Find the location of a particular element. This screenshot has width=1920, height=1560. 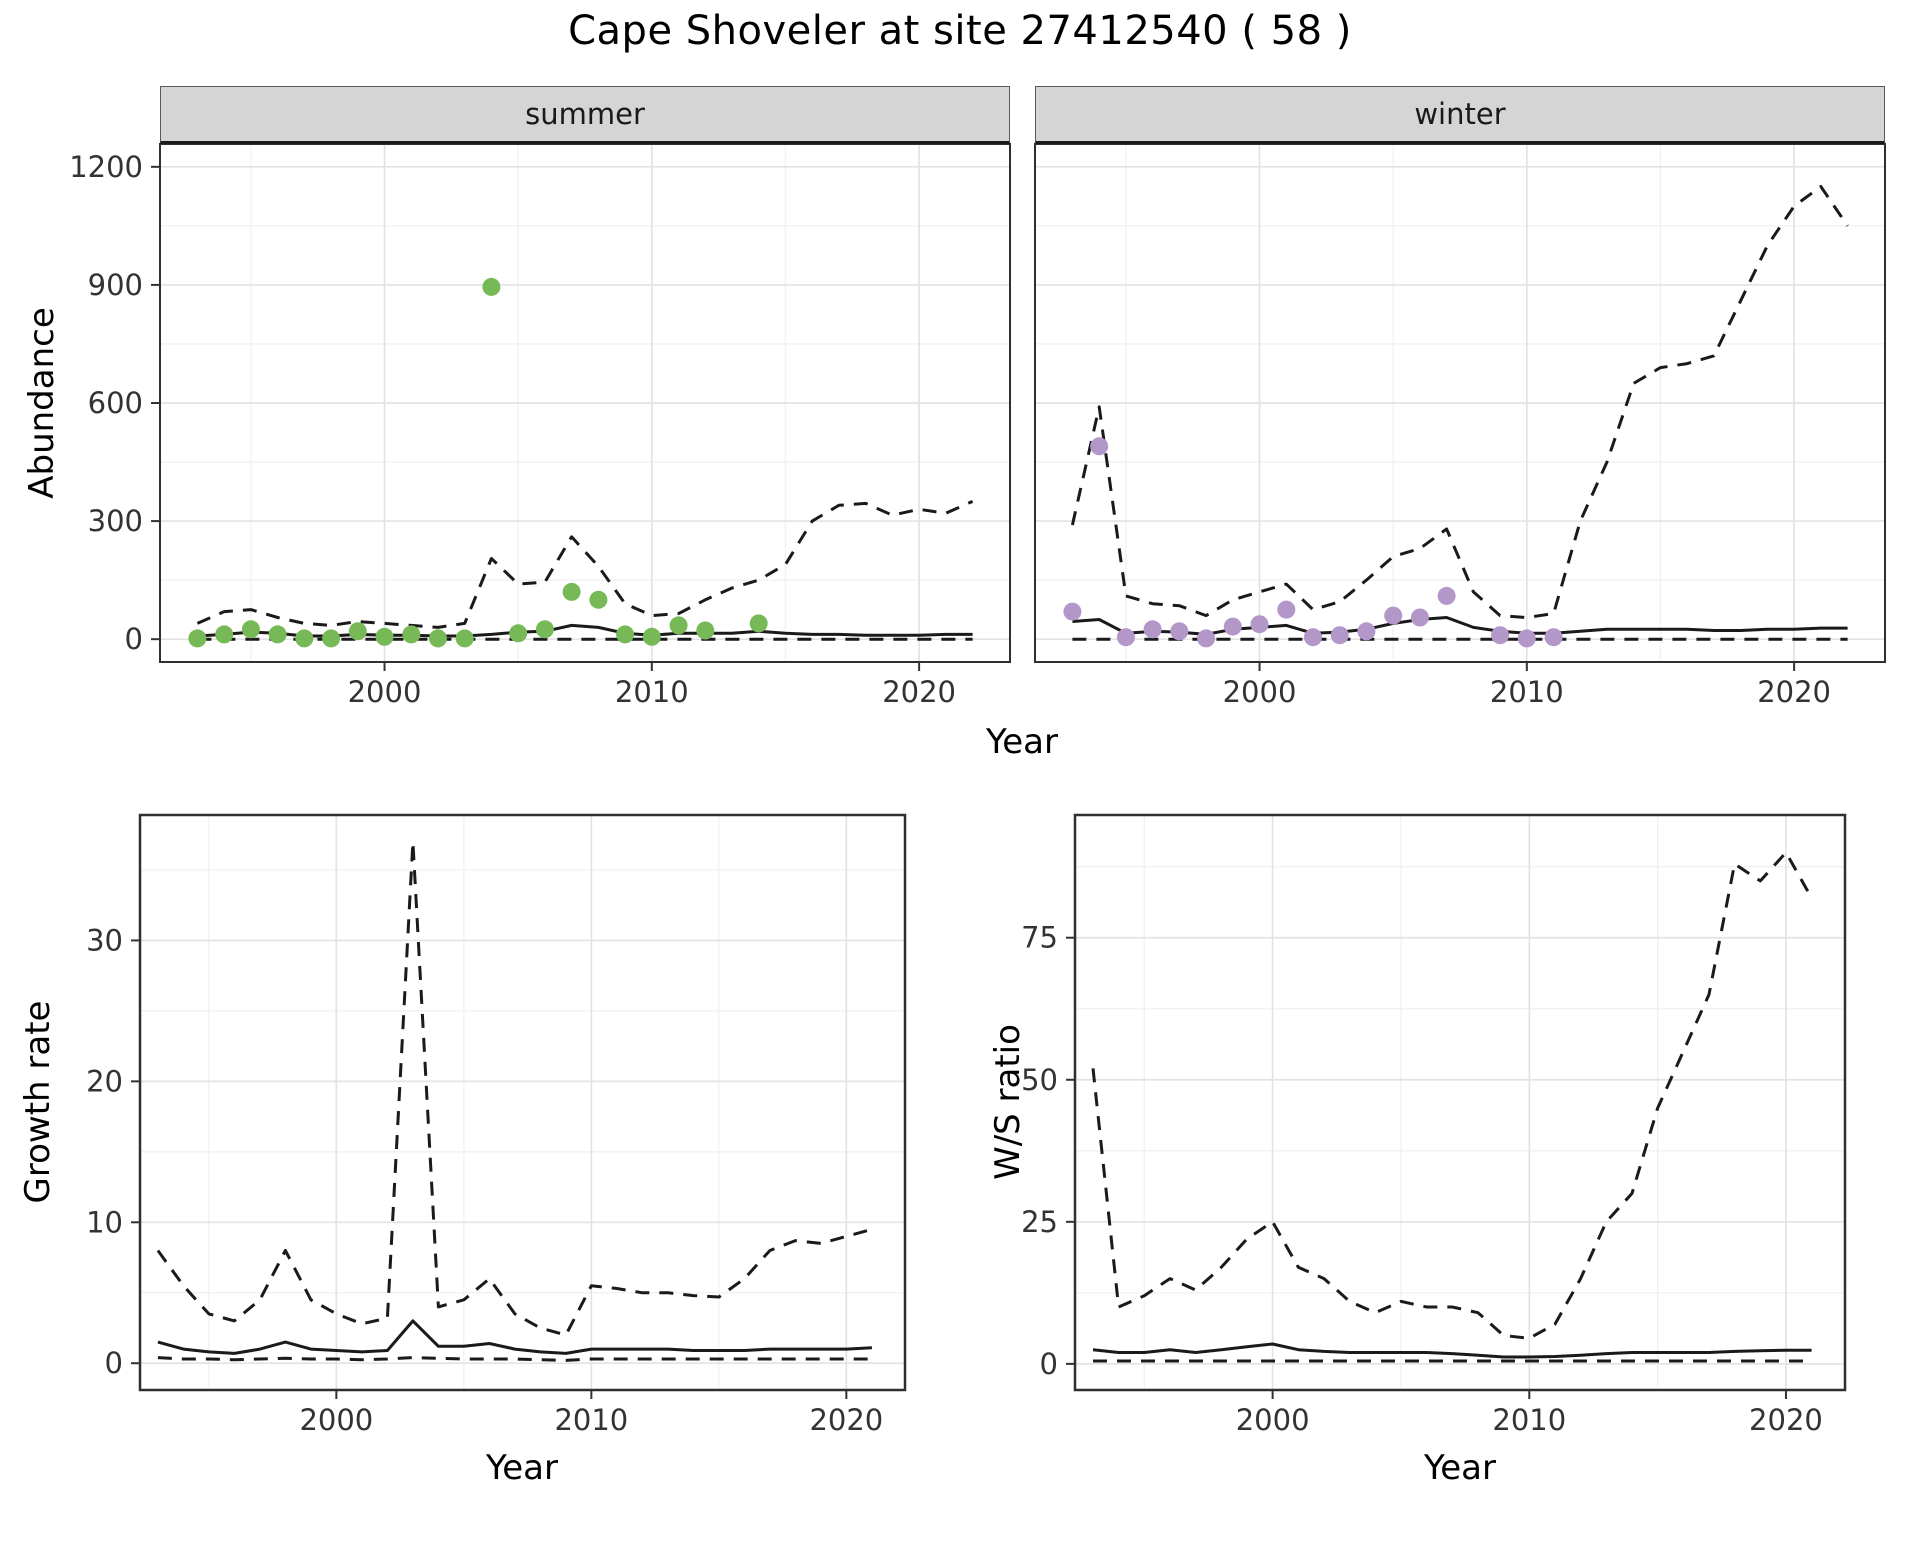

abundance_summer-y-tick-label: 300 is located at coordinates (115, 521).